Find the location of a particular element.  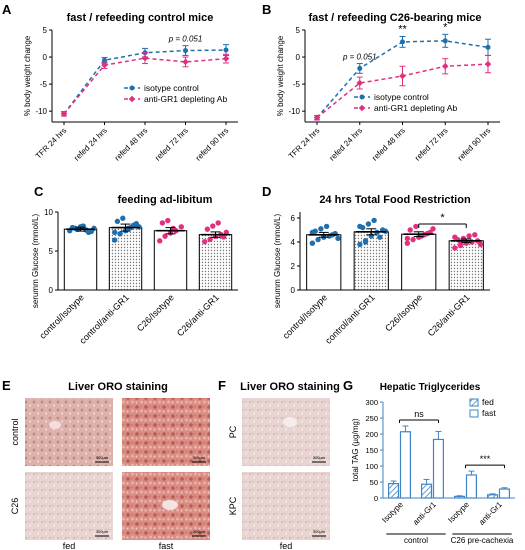

legend-swatch is located at coordinates (474, 413).